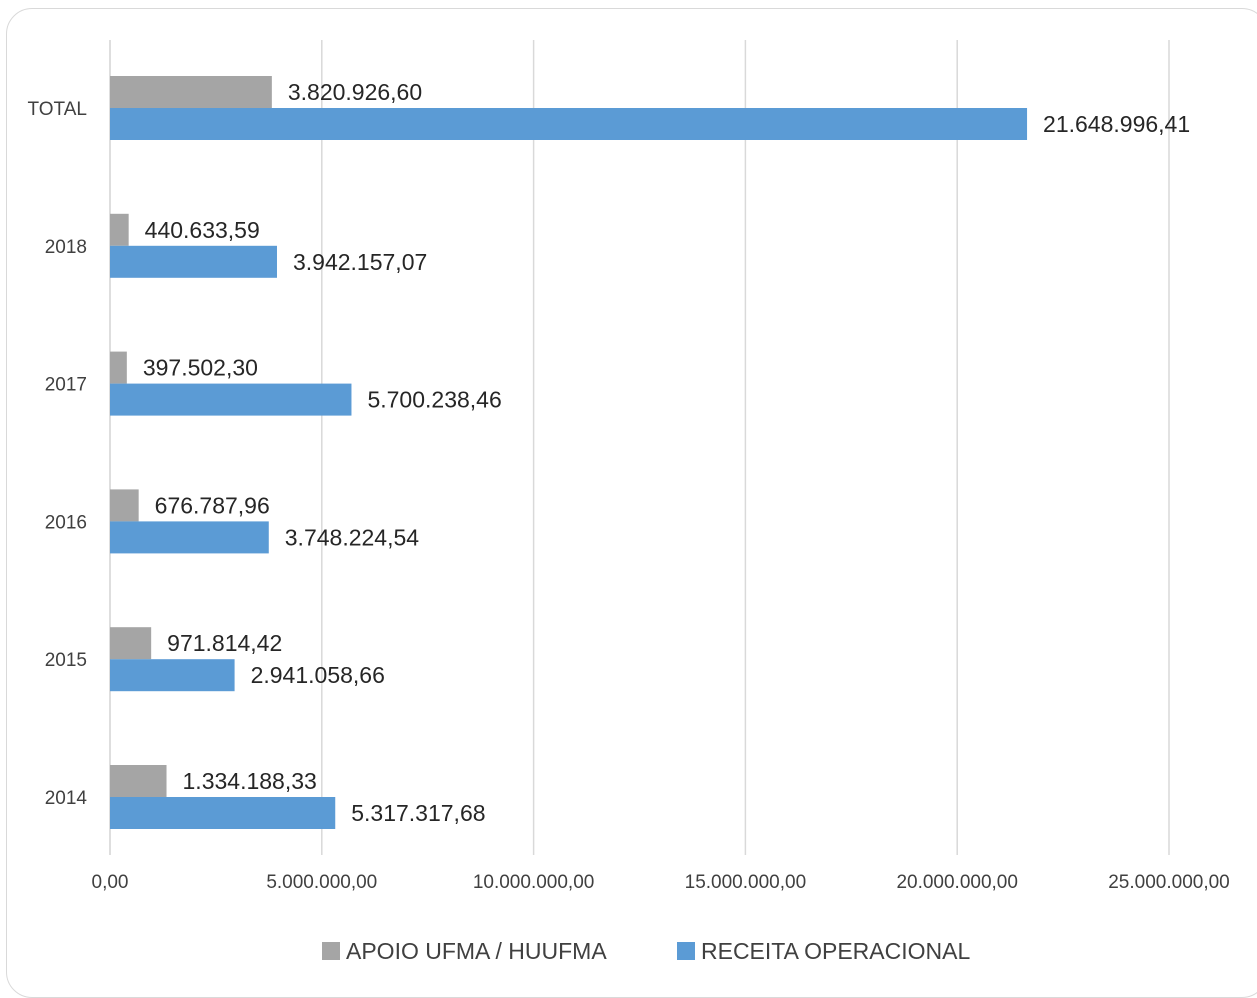 This screenshot has height=998, width=1257. I want to click on apoio-data-label: 1.334.188,33, so click(250, 781).